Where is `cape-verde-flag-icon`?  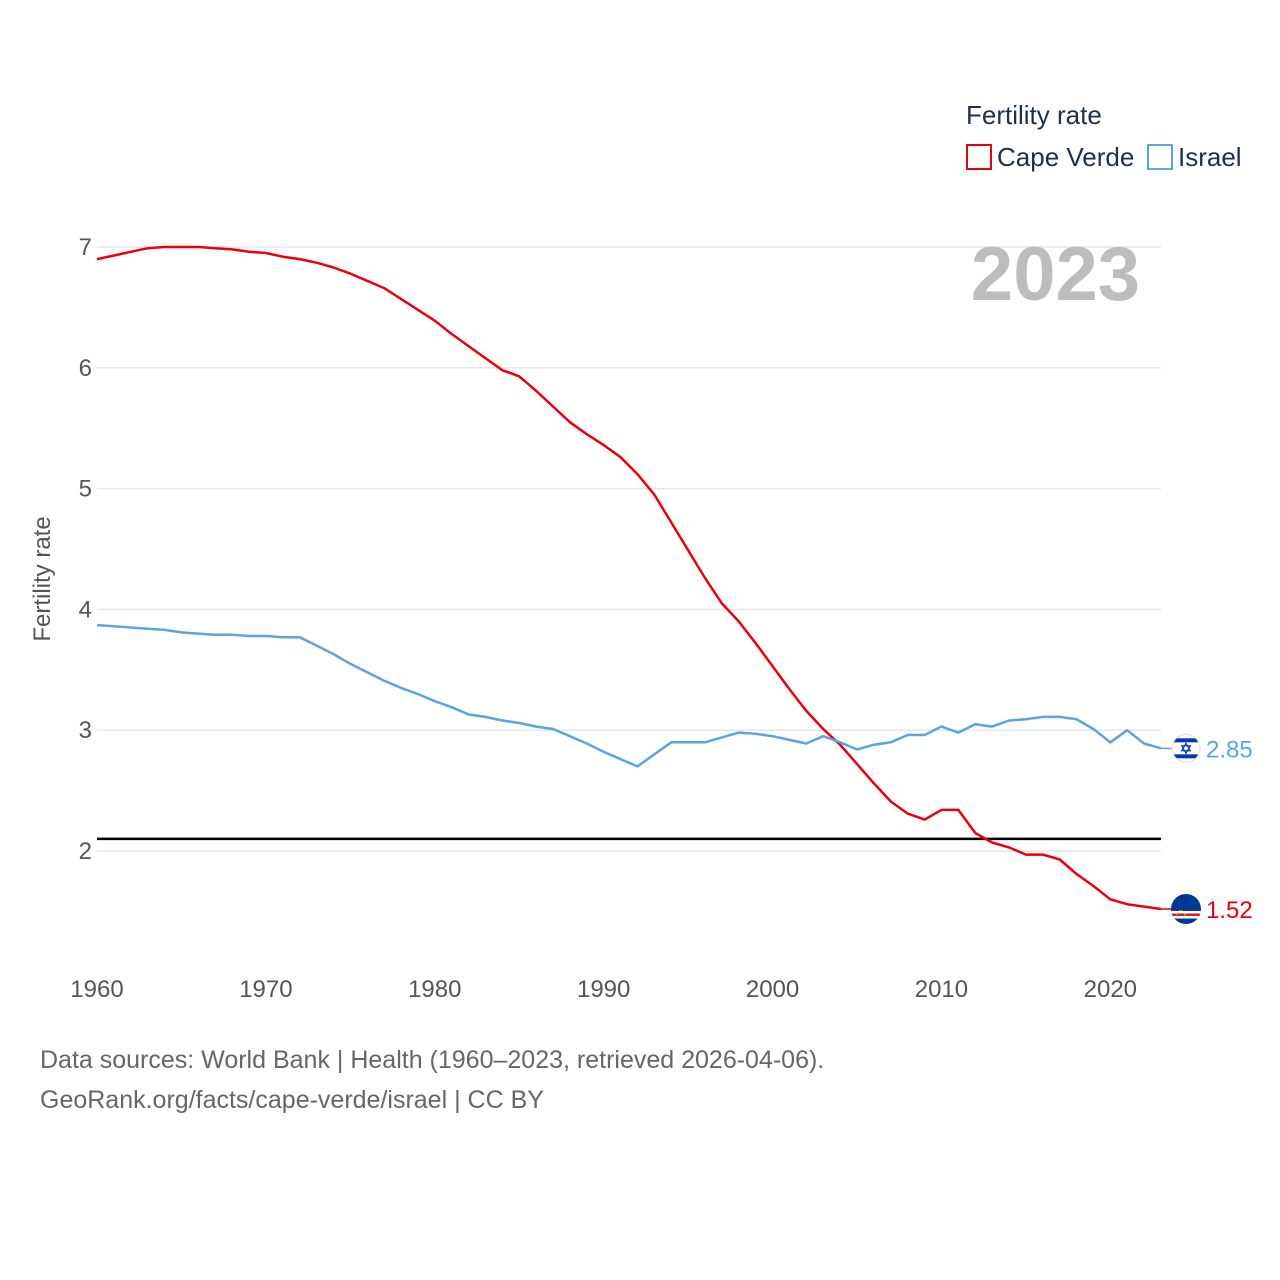
cape-verde-flag-icon is located at coordinates (1186, 908).